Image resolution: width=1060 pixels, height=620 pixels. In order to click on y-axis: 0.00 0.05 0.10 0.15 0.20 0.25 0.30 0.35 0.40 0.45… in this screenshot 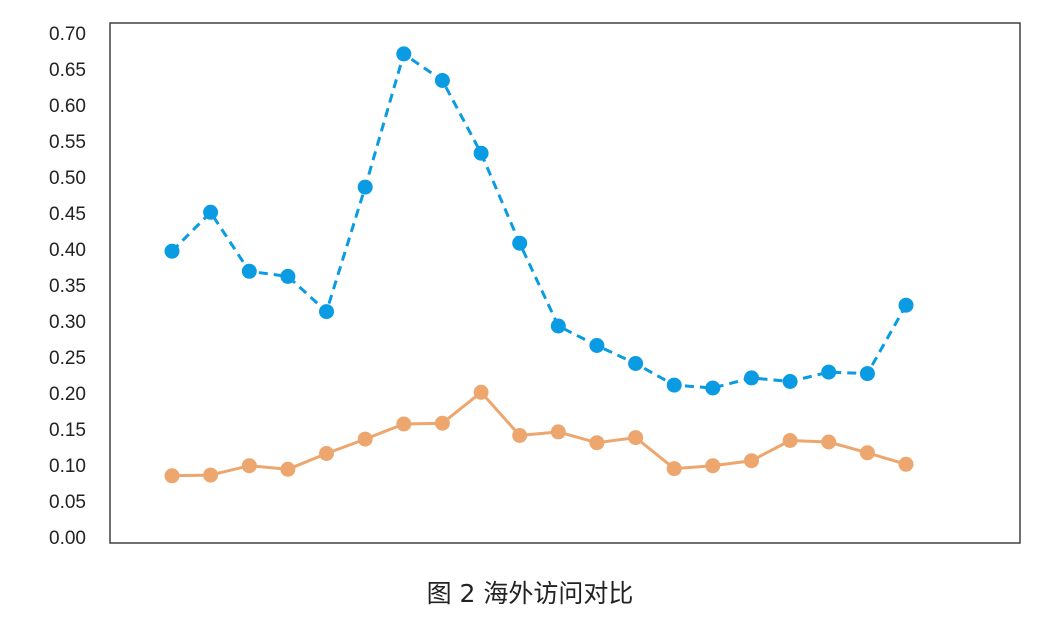, I will do `click(67, 286)`.